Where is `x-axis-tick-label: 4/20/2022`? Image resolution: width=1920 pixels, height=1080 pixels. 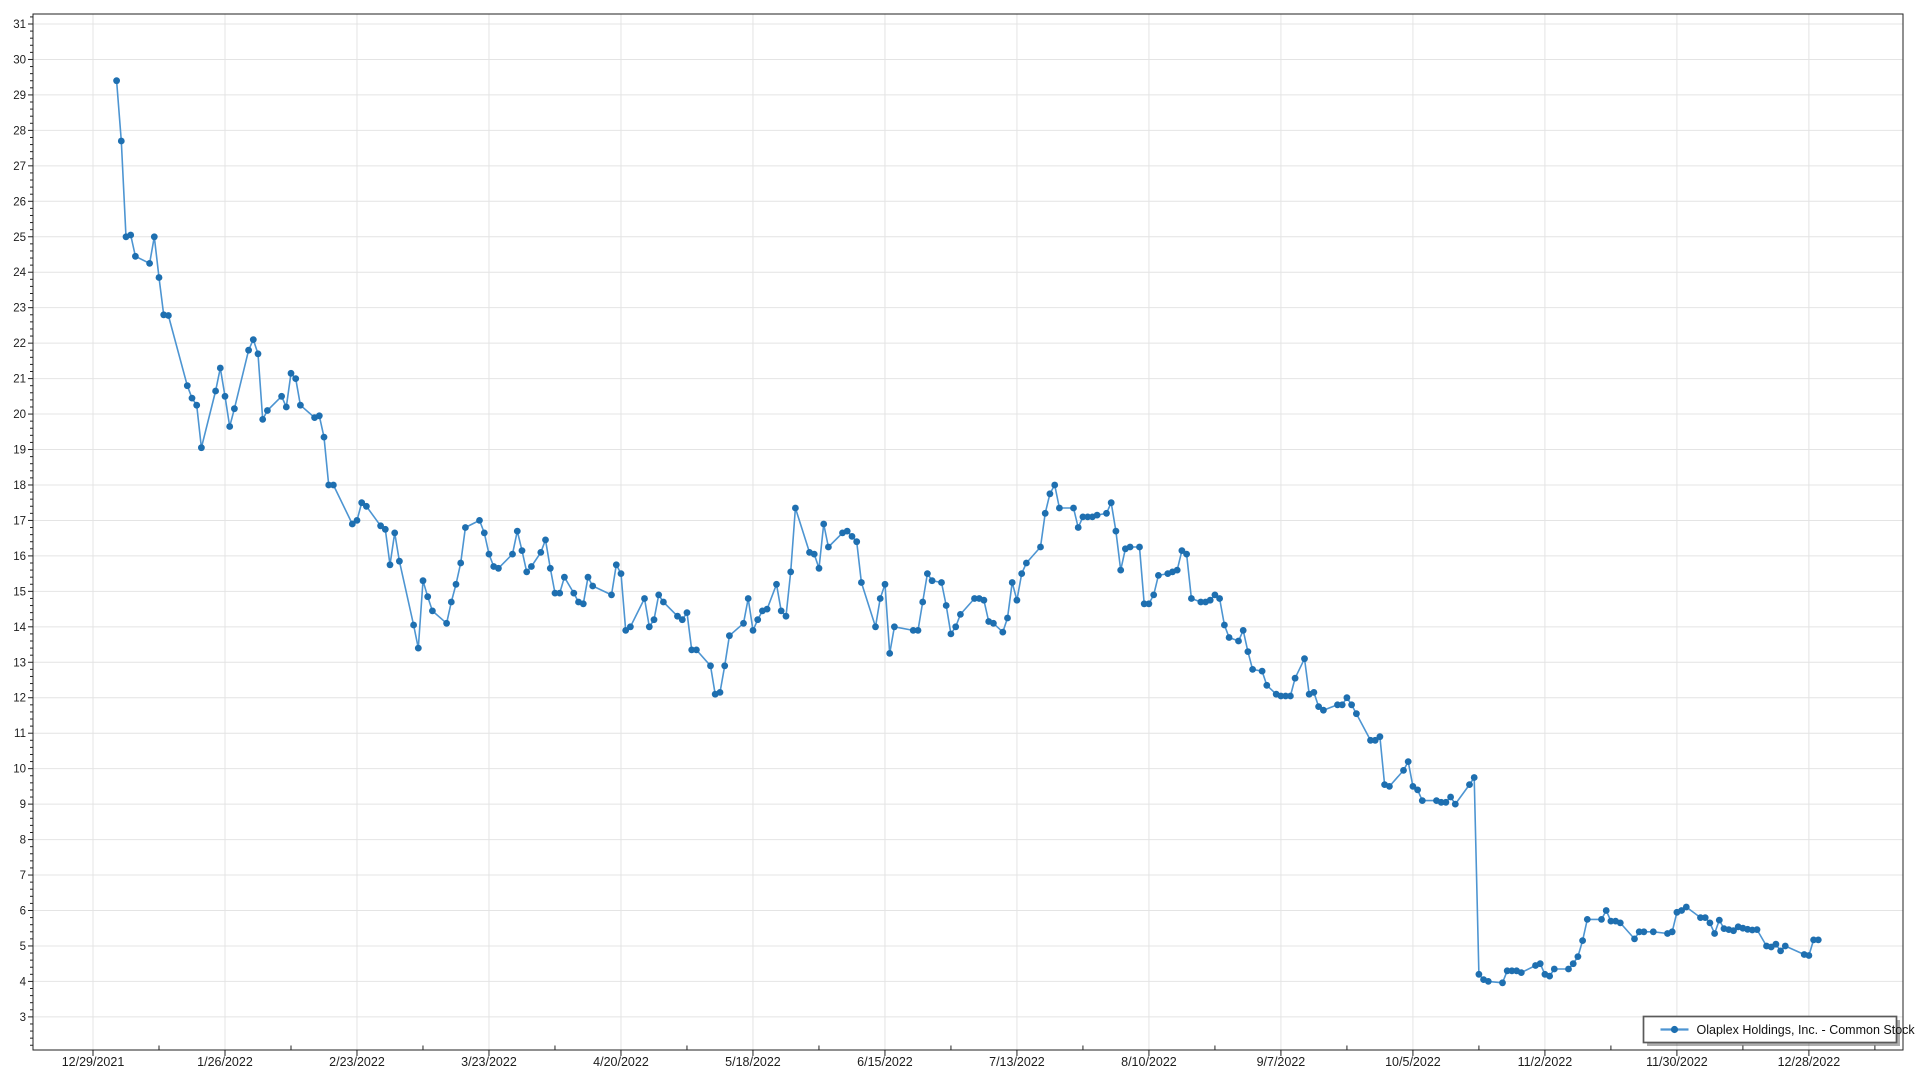
x-axis-tick-label: 4/20/2022 is located at coordinates (621, 1062).